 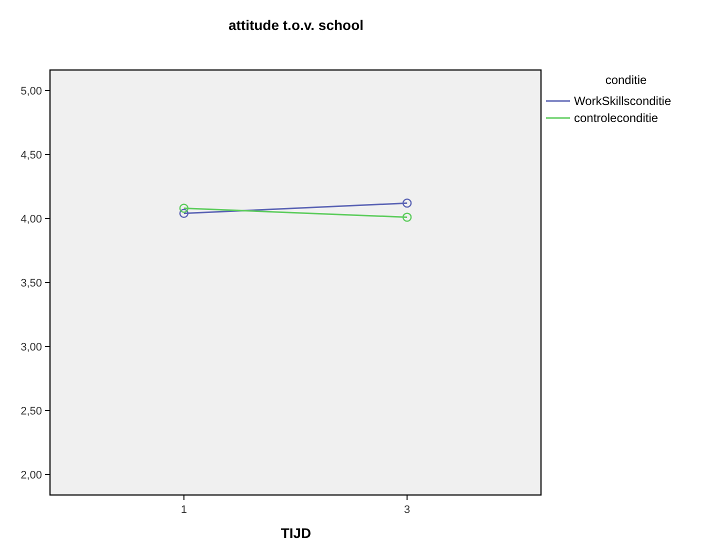 I want to click on legend-title: conditie, so click(x=626, y=80).